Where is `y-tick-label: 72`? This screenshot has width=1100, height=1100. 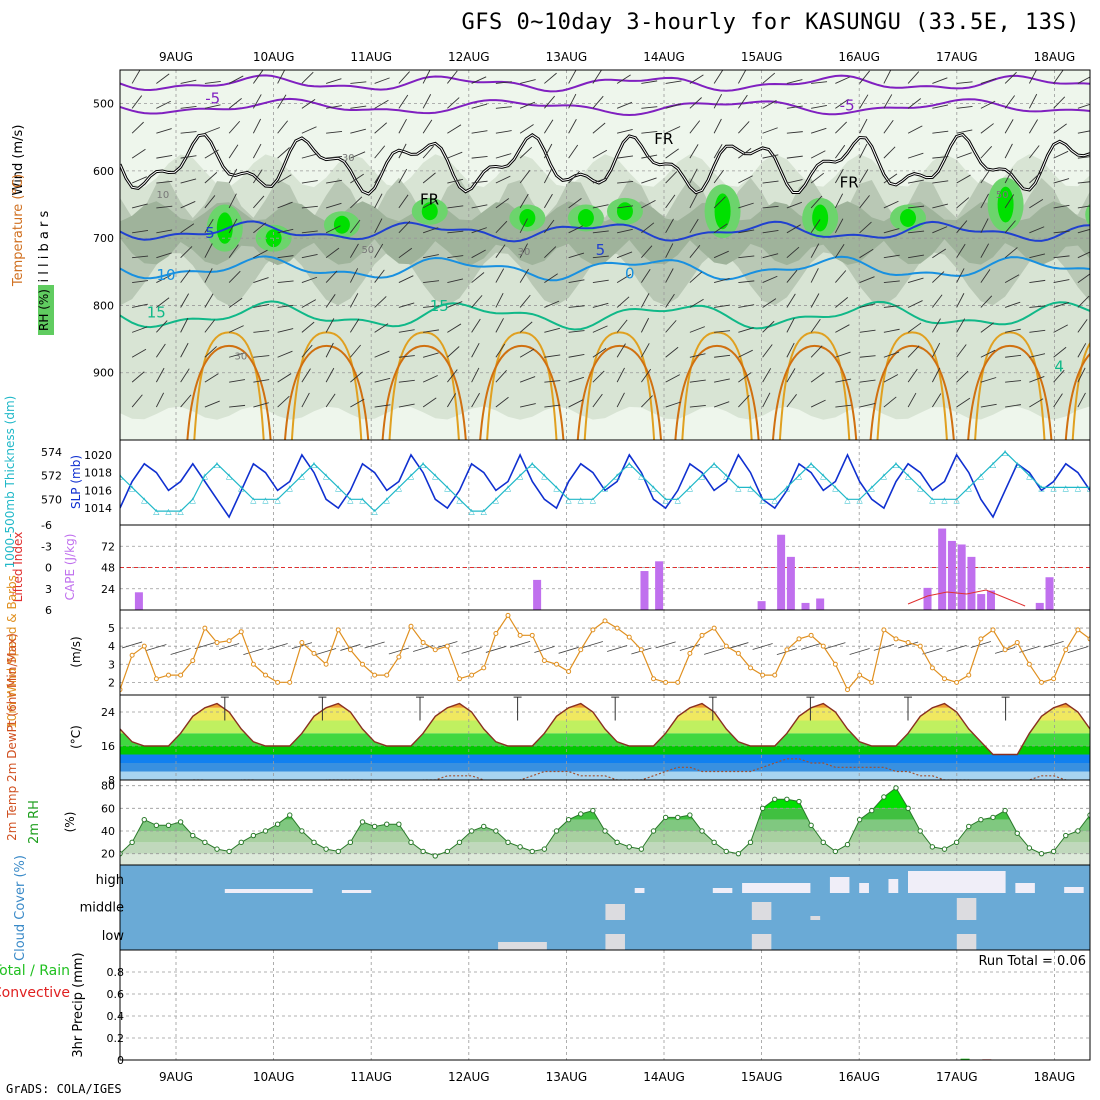 y-tick-label: 72 is located at coordinates (108, 546).